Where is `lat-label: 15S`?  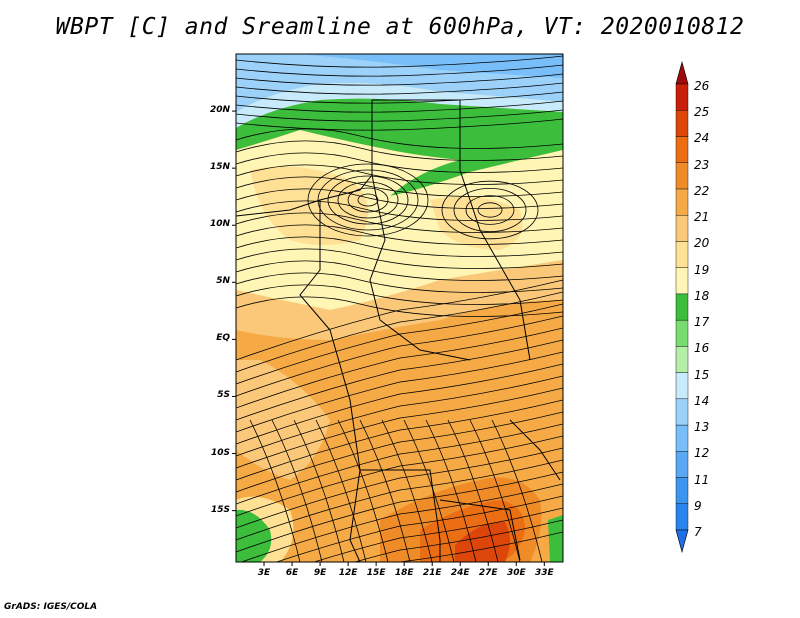 lat-label: 15S is located at coordinates (220, 509).